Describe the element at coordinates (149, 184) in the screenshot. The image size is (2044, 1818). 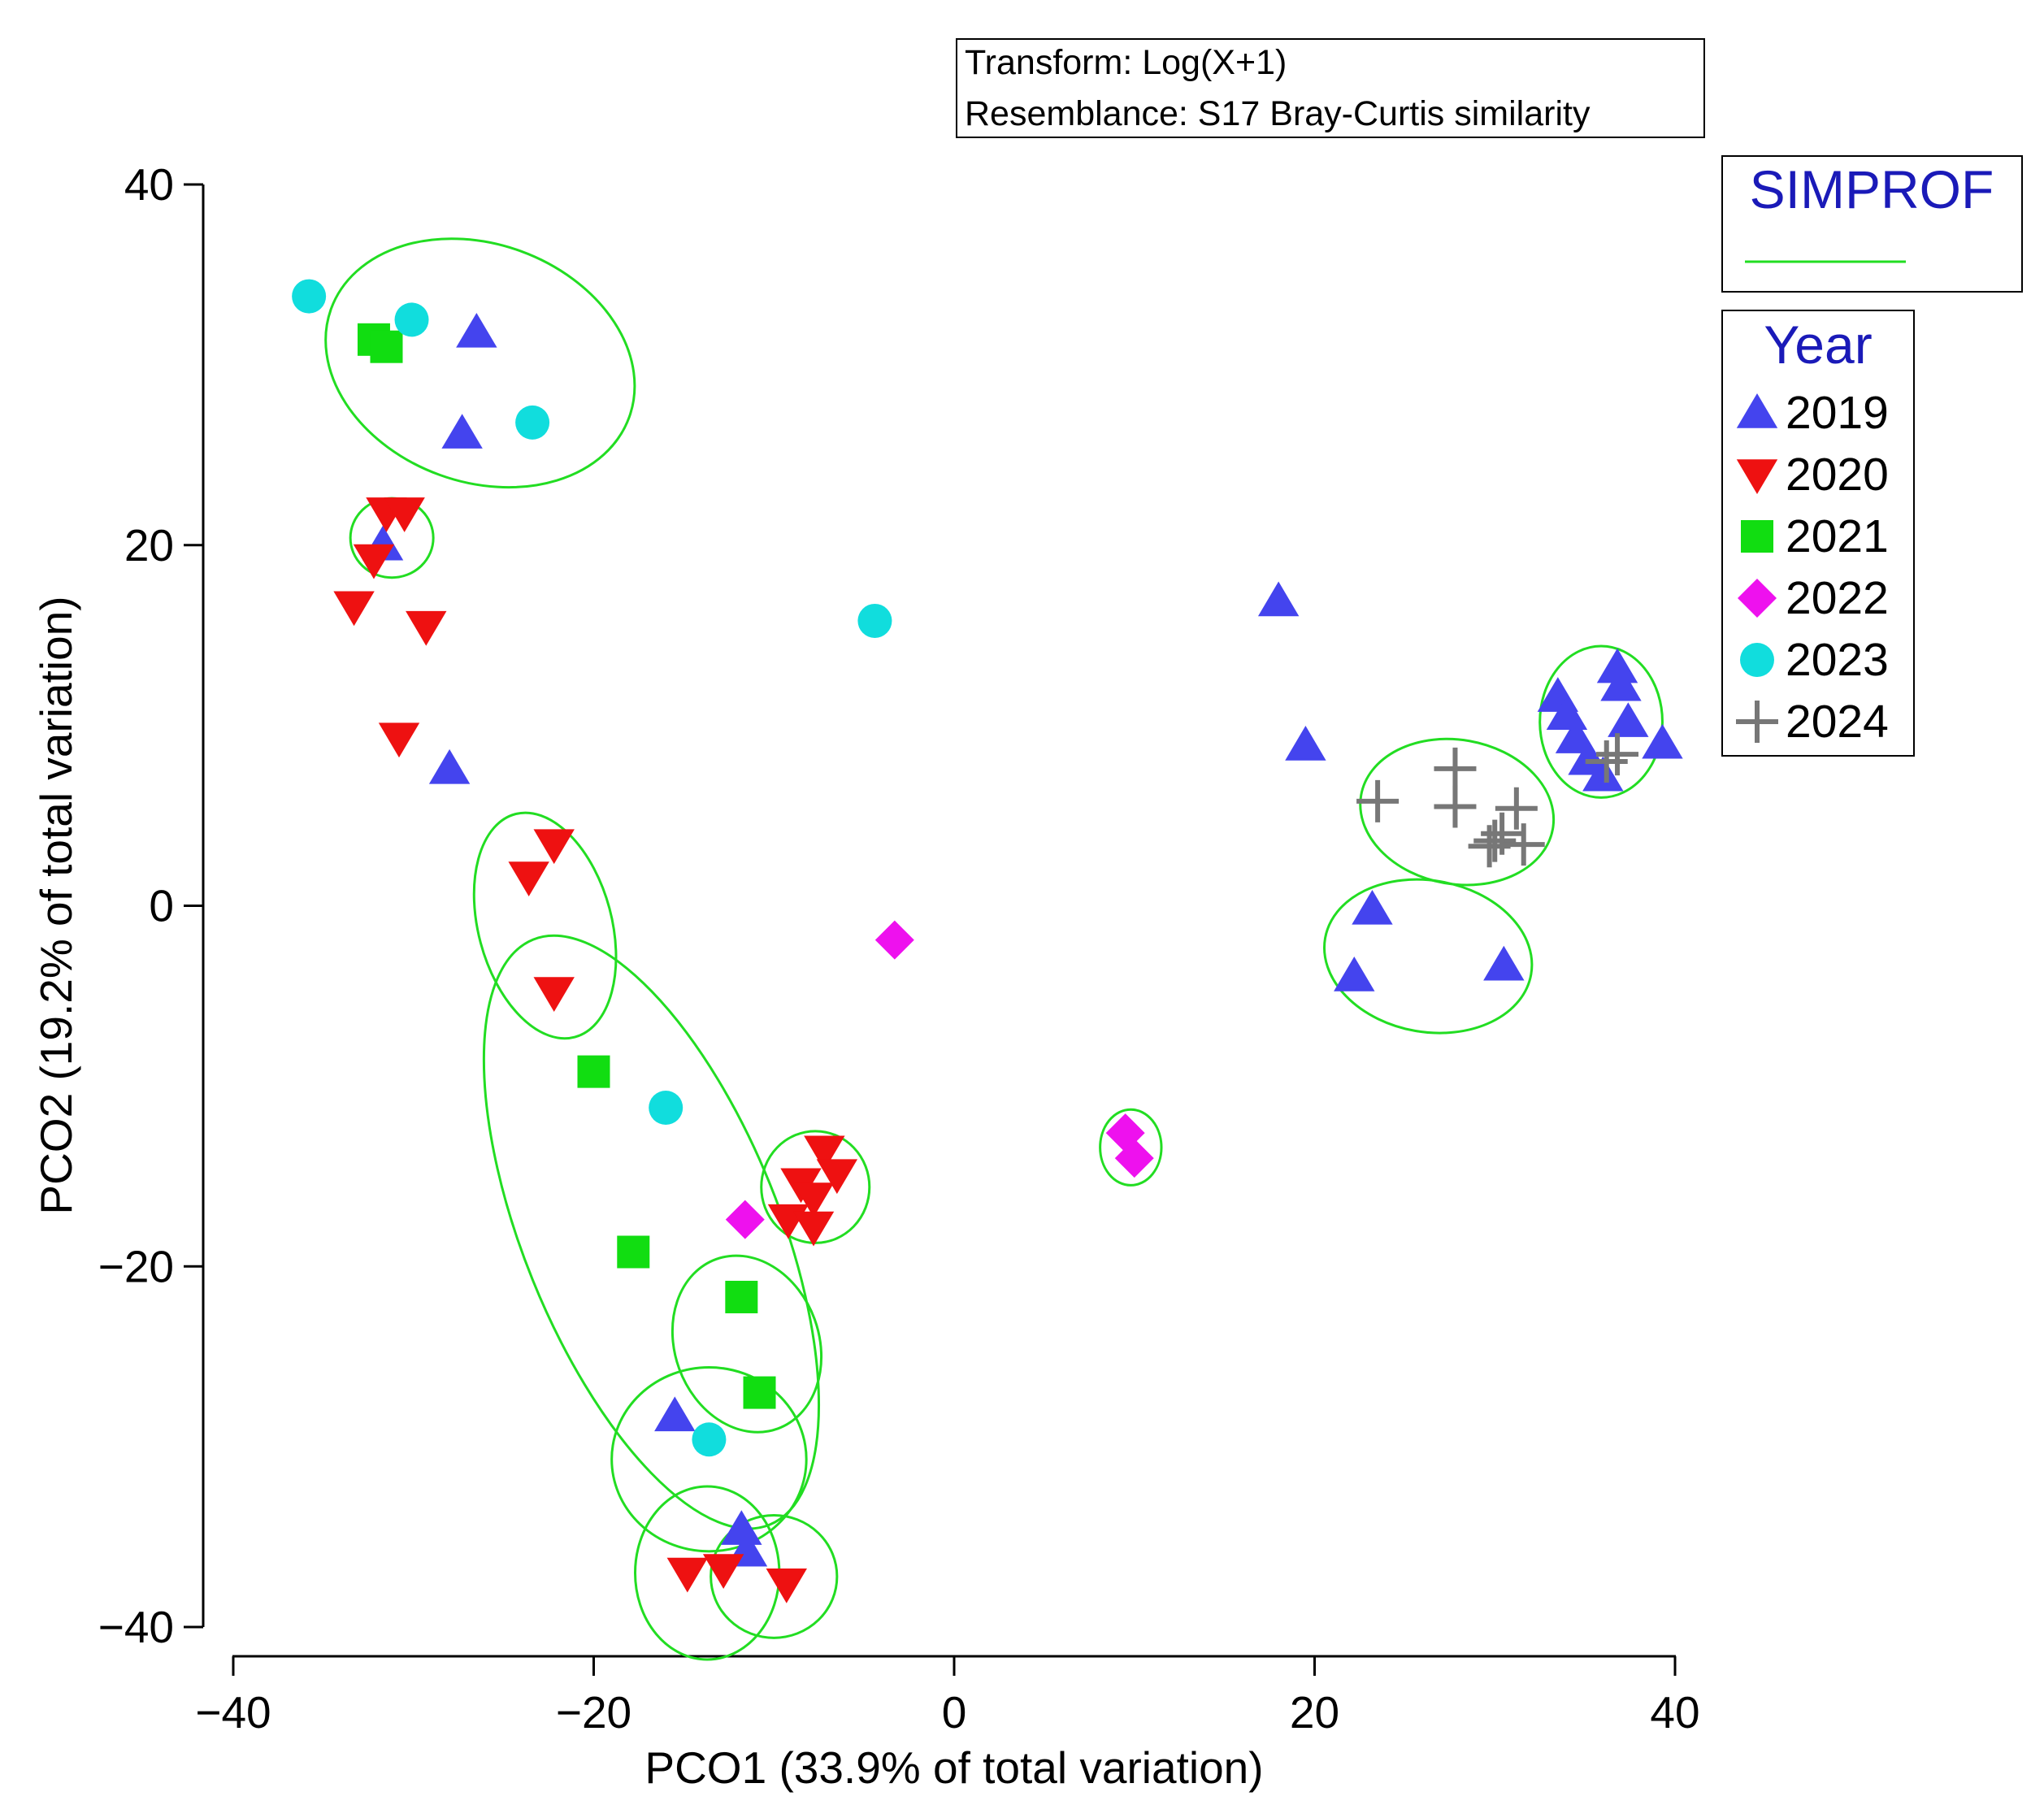
I see `y-tick-label: 40` at that location.